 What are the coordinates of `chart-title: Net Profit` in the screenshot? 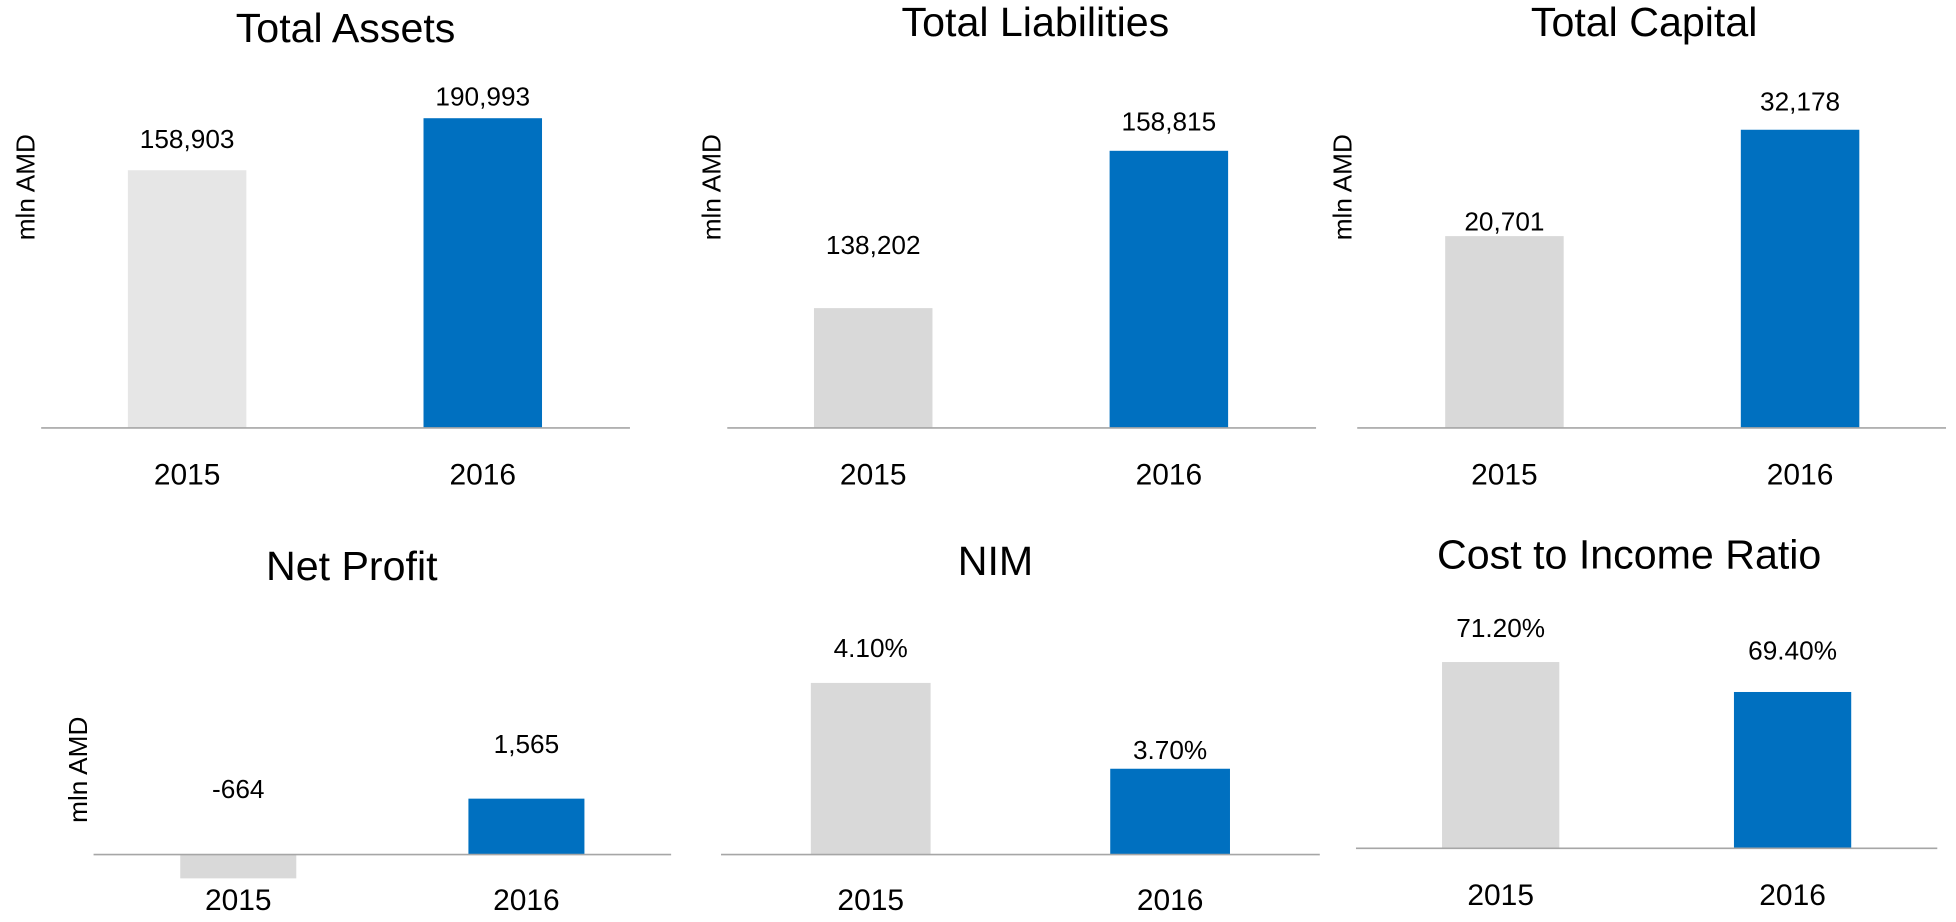 It's located at (352, 566).